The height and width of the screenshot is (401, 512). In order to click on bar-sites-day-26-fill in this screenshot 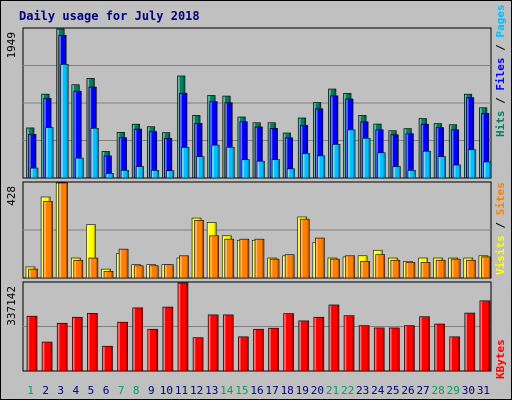, I will do `click(410, 270)`.